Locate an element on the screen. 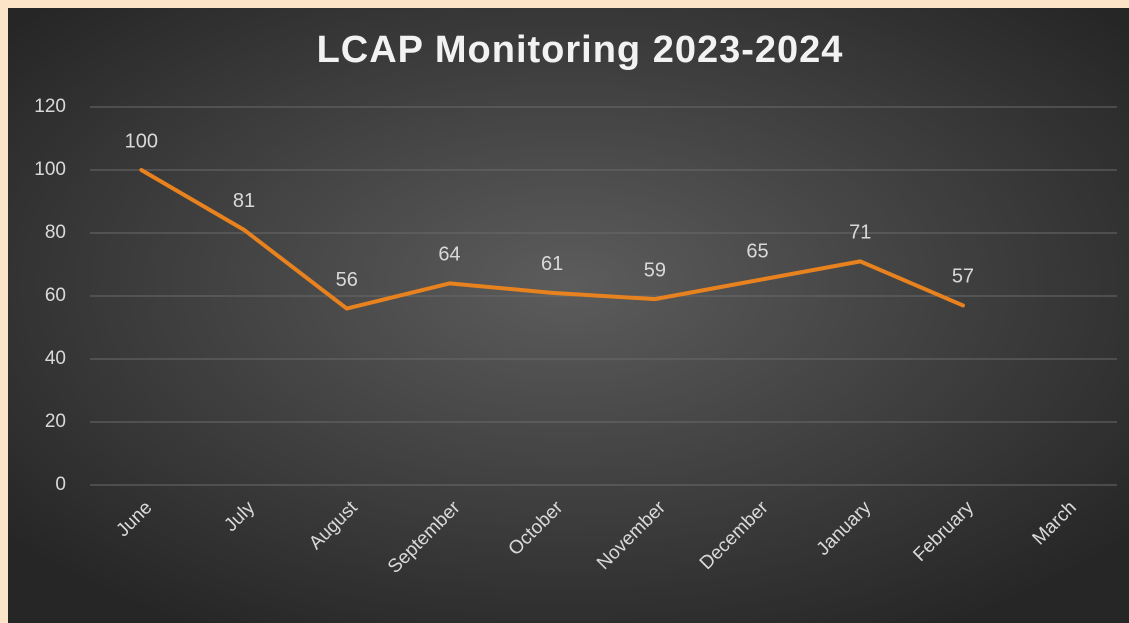 The width and height of the screenshot is (1129, 623). data-label: 59 is located at coordinates (655, 270).